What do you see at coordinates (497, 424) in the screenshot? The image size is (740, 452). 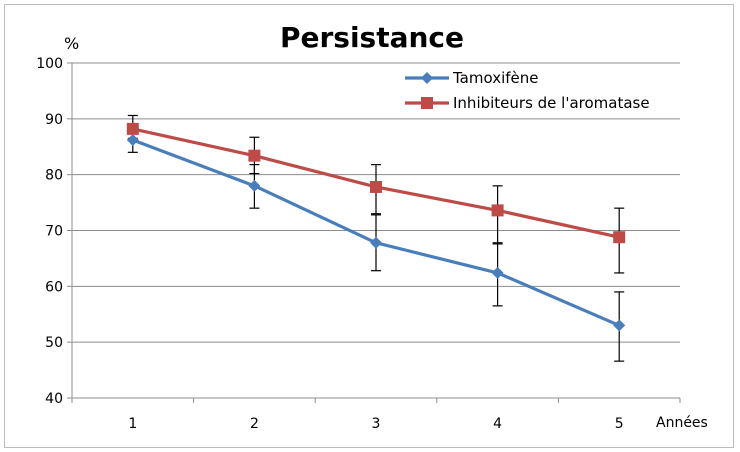 I see `x-tick-label: 4` at bounding box center [497, 424].